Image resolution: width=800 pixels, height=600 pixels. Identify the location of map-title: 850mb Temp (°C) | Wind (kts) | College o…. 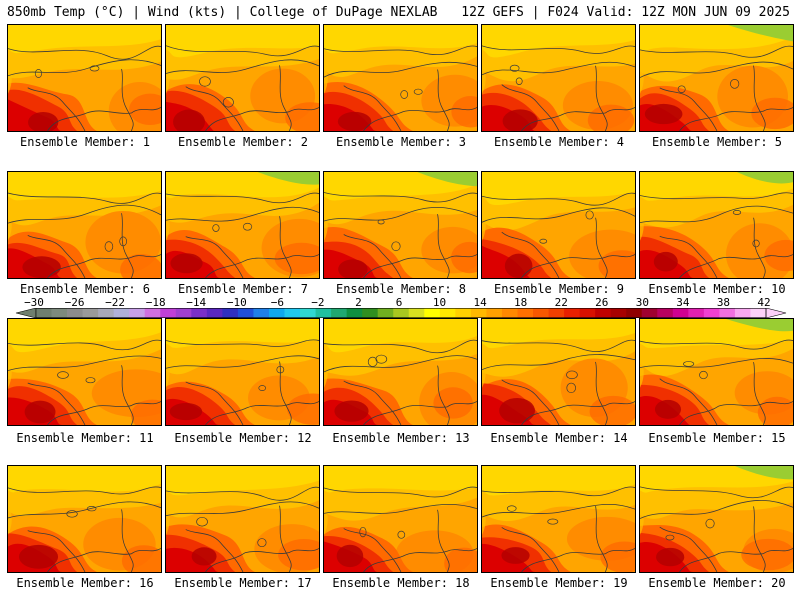
(222, 12).